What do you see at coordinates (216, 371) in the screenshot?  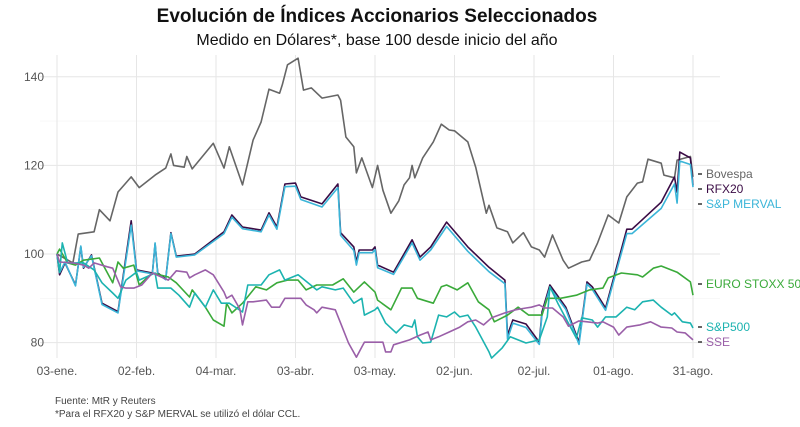 I see `x-tick-label: 04-mar.` at bounding box center [216, 371].